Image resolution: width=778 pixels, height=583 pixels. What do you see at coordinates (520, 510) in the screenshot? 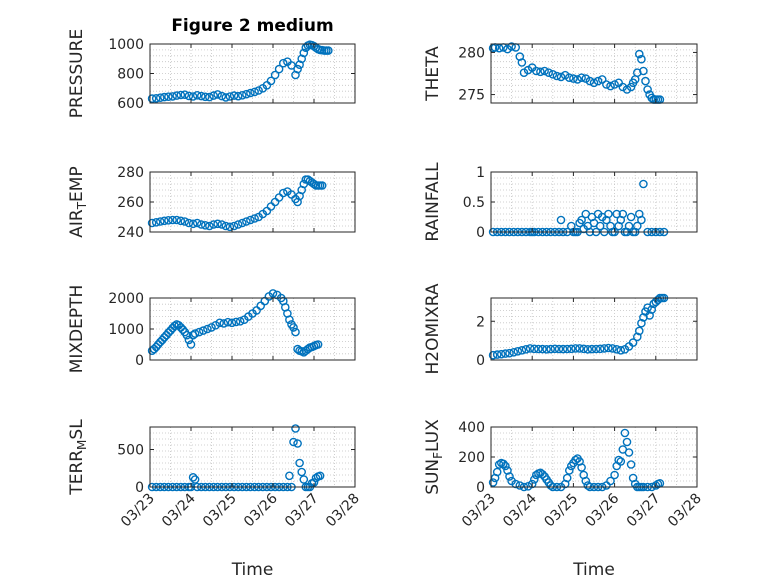
I see `x-tick-label: 03/24` at bounding box center [520, 510].